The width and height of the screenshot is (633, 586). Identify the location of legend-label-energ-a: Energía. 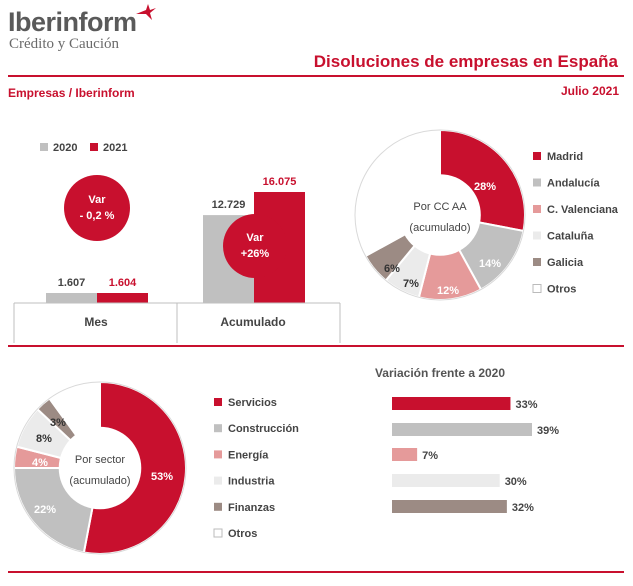
(248, 455).